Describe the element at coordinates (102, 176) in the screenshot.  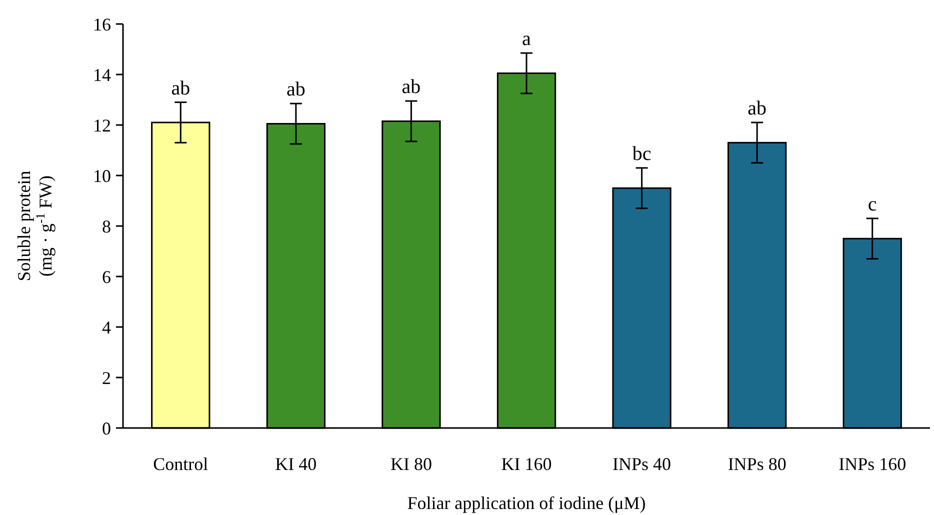
I see `y-tick-label: 10` at that location.